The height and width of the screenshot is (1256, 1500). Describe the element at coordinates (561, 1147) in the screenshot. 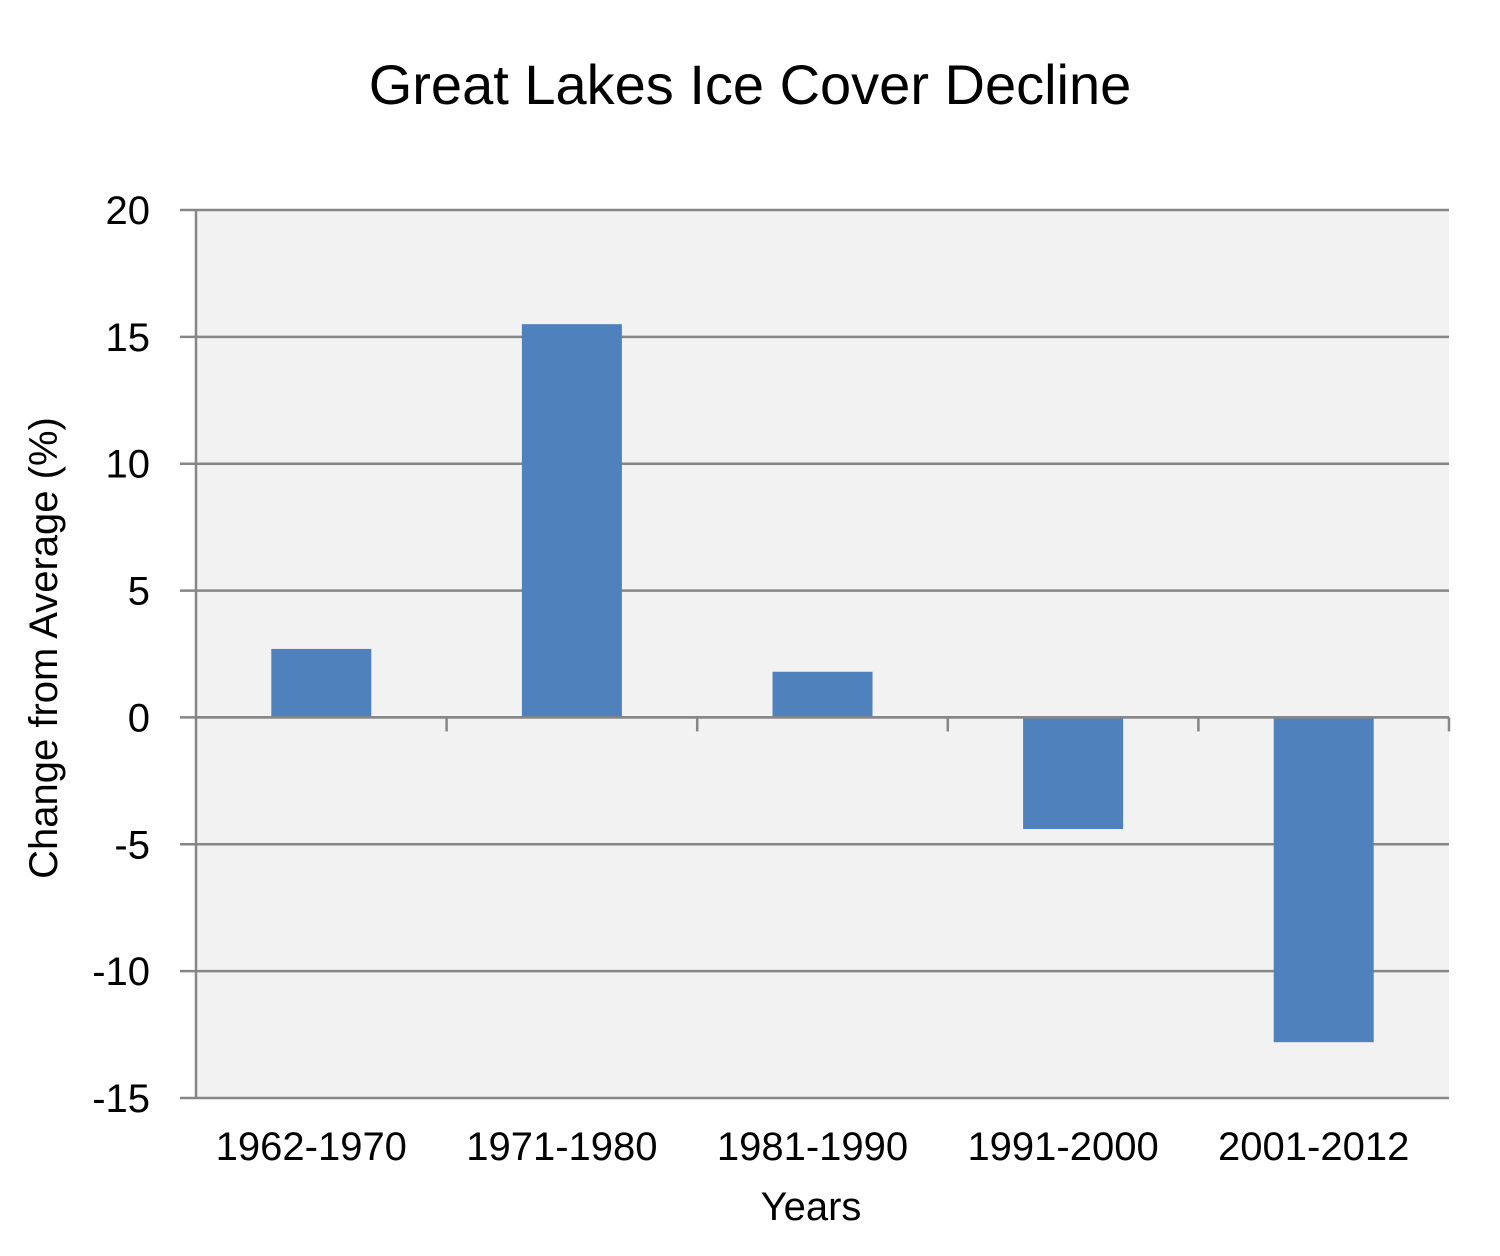

I see `x-tick-label: 1971-1980` at that location.